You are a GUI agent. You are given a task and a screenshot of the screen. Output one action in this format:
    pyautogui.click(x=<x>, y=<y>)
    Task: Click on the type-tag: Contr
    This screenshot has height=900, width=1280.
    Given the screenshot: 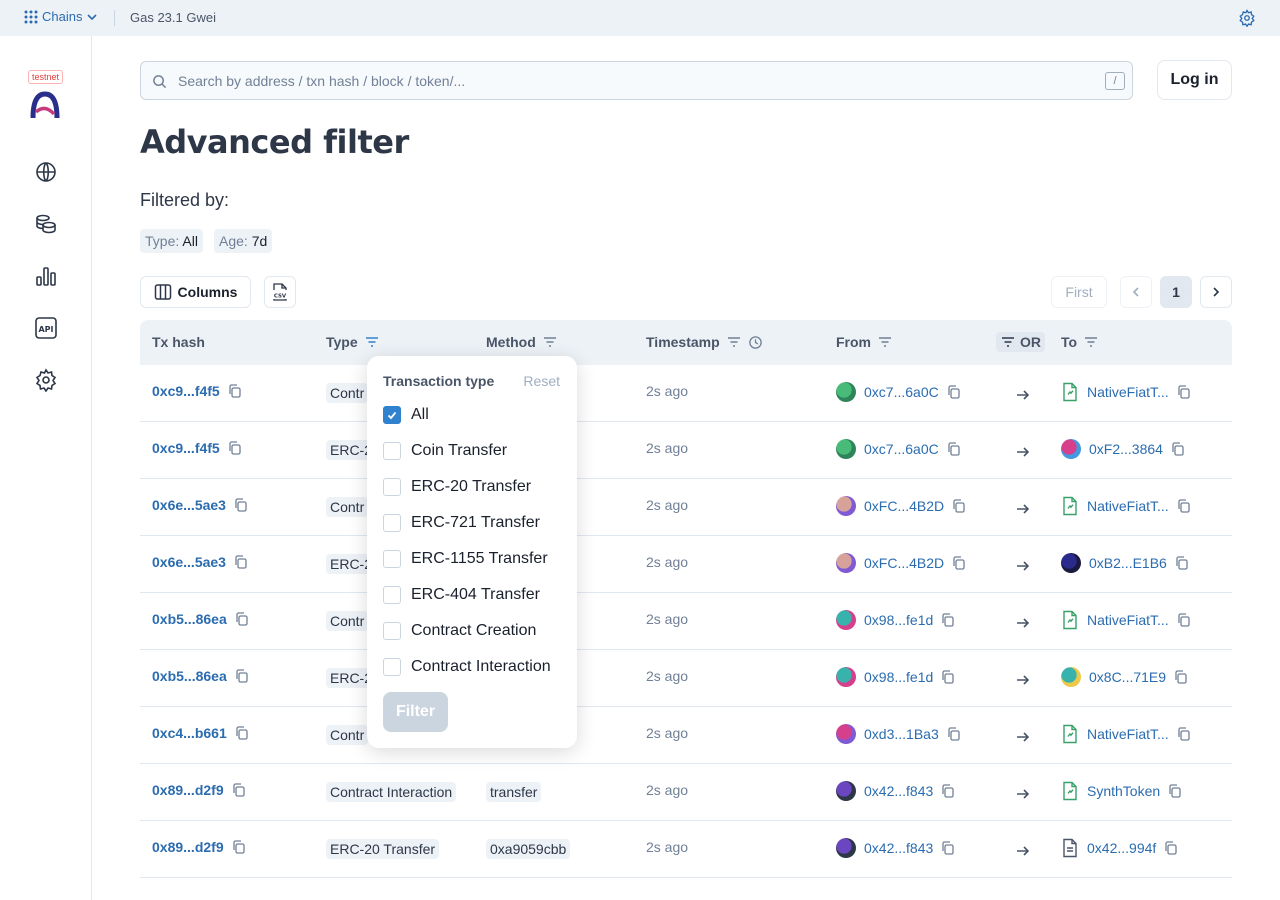 What is the action you would take?
    pyautogui.click(x=347, y=393)
    